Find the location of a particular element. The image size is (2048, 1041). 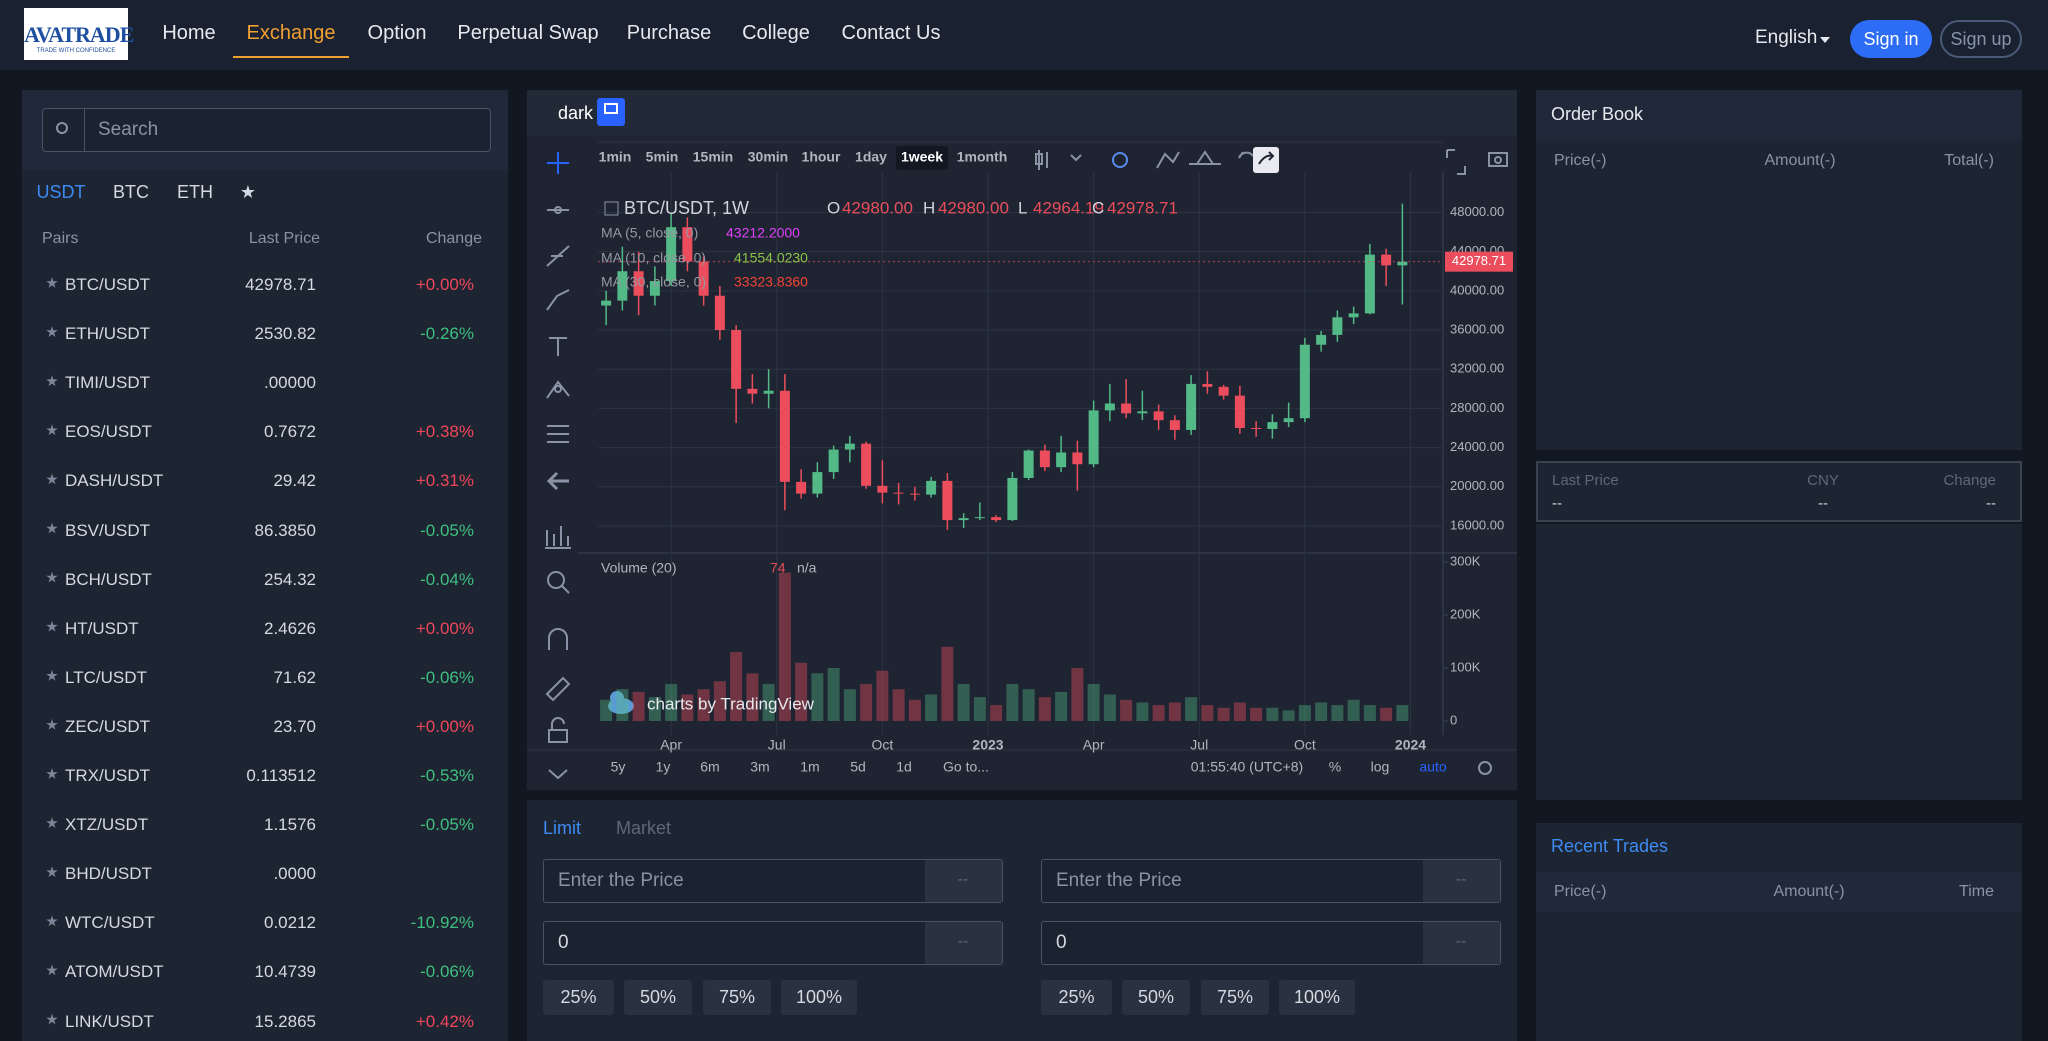

range-button: 1m is located at coordinates (809, 767).